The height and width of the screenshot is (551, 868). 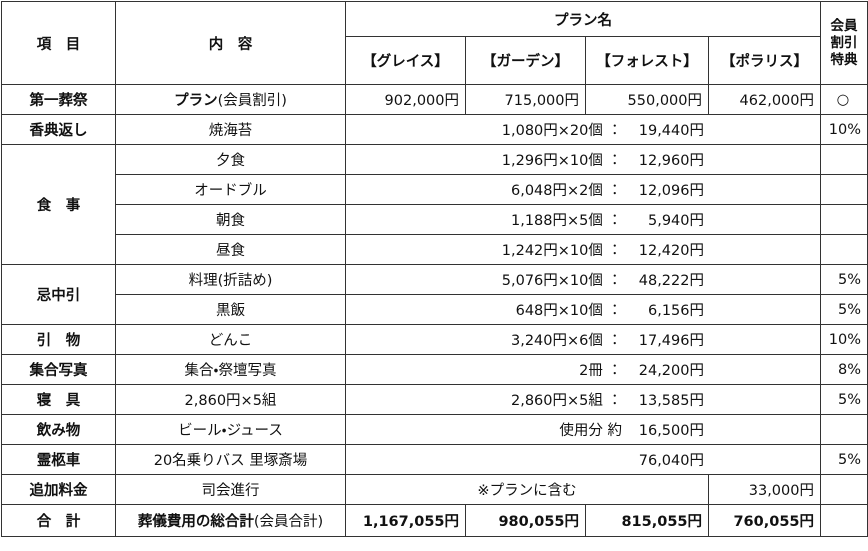 I want to click on header-item: 項 目, so click(x=58, y=43).